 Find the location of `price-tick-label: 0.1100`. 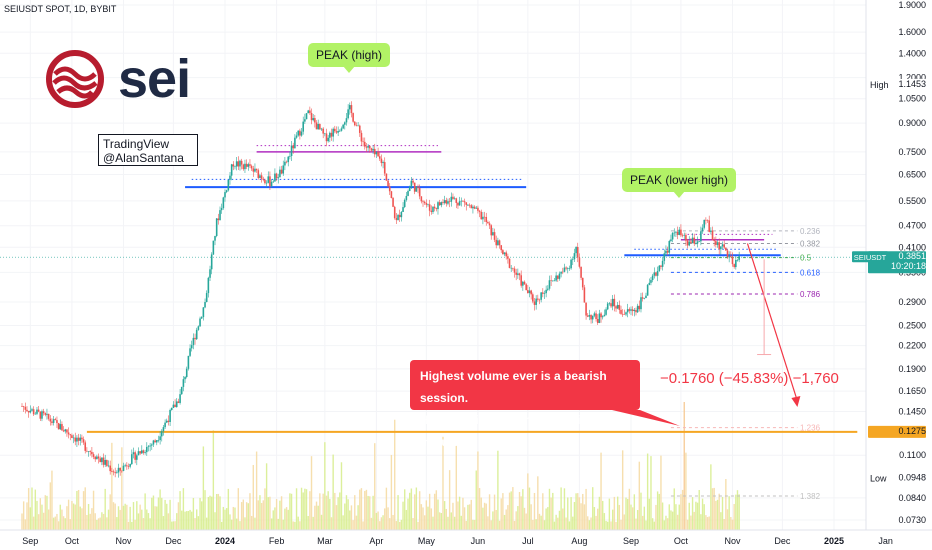

price-tick-label: 0.1100 is located at coordinates (912, 455).